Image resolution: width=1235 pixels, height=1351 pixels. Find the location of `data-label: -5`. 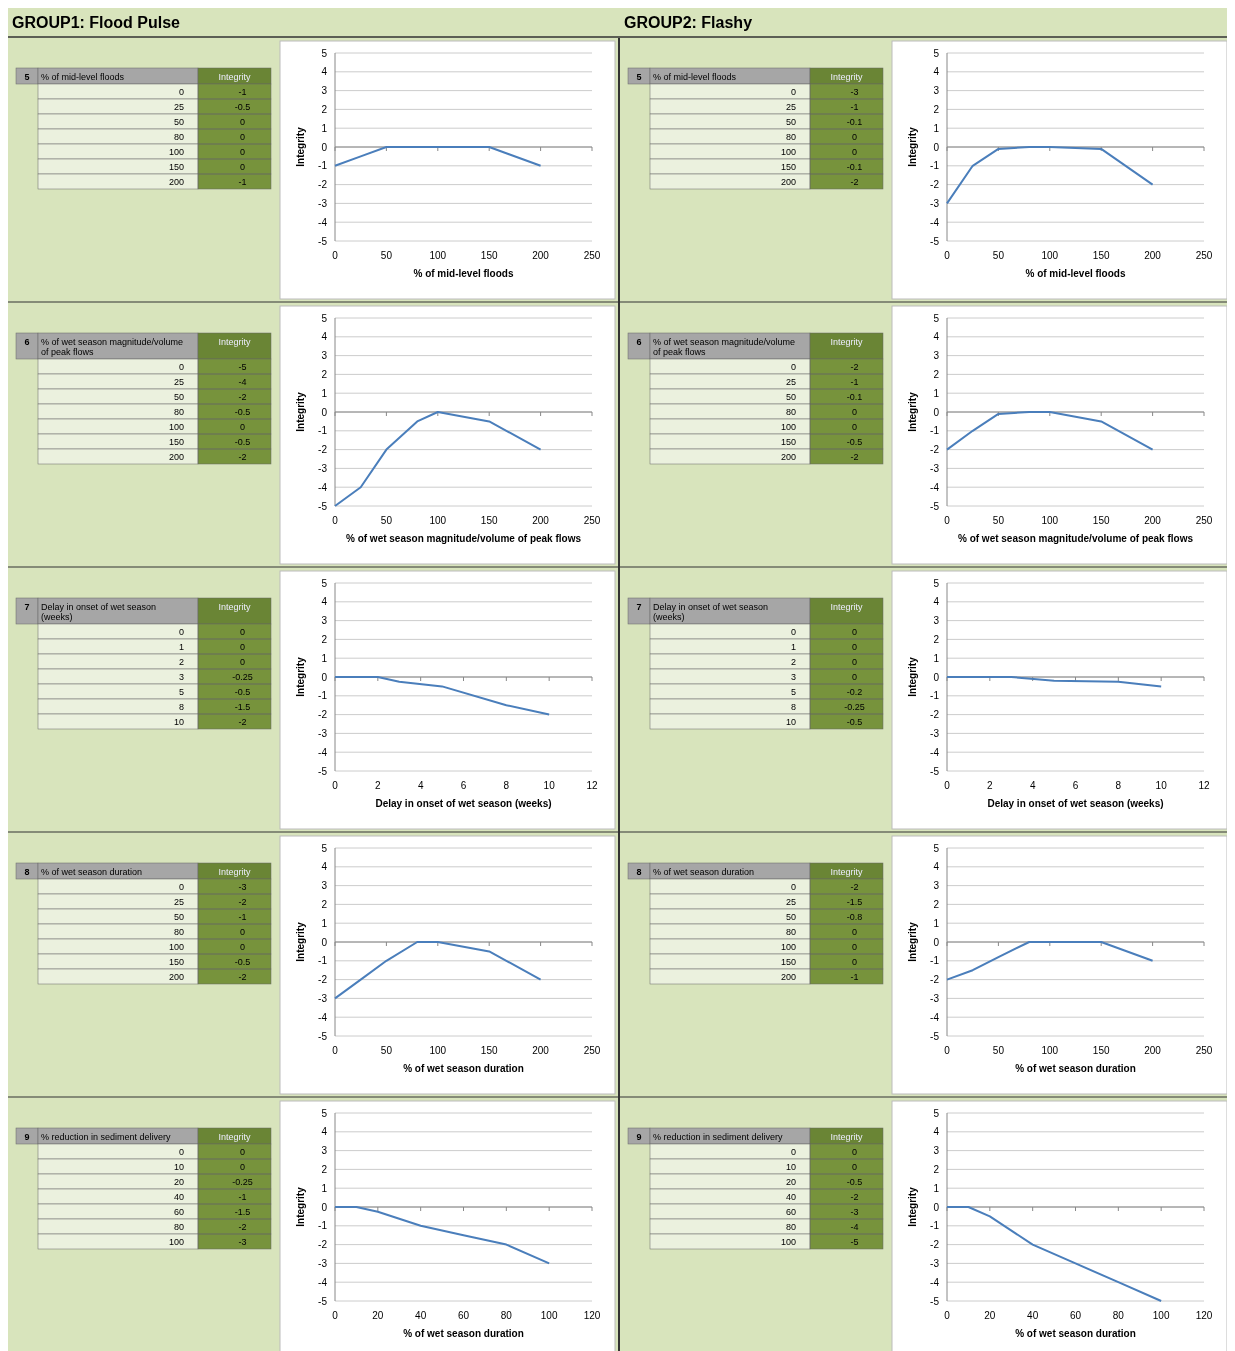

data-label: -5 is located at coordinates (854, 1242).